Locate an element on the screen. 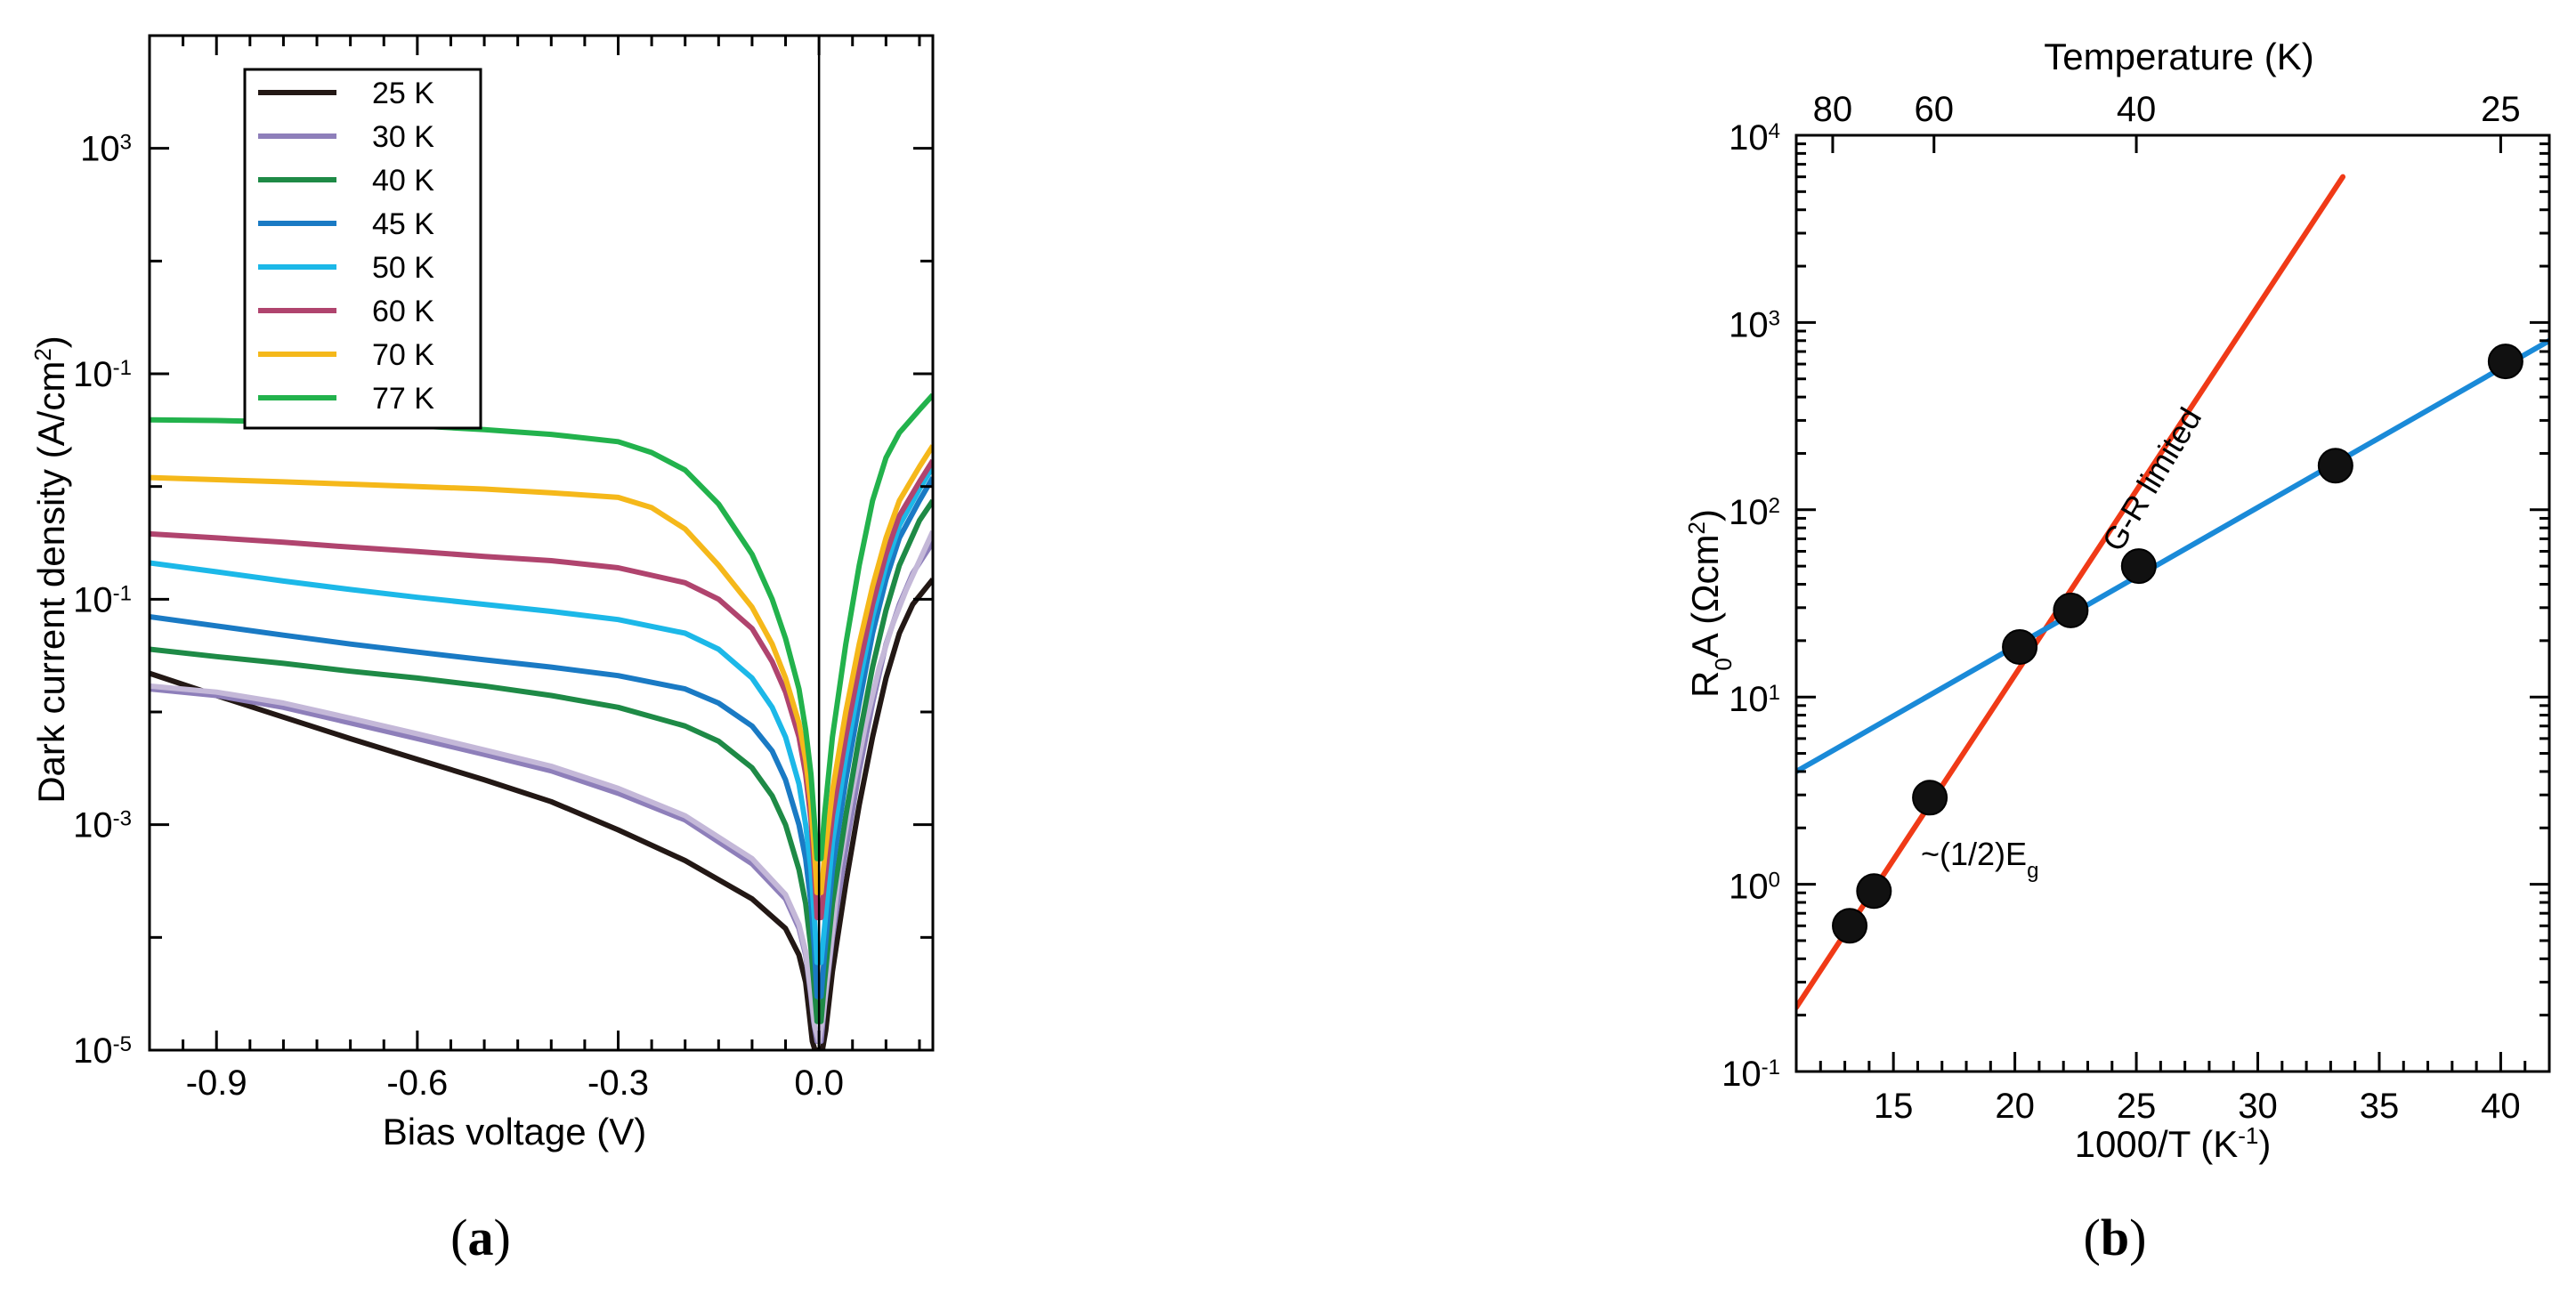 The height and width of the screenshot is (1302, 2576). series-line-50-k is located at coordinates (541, 715).